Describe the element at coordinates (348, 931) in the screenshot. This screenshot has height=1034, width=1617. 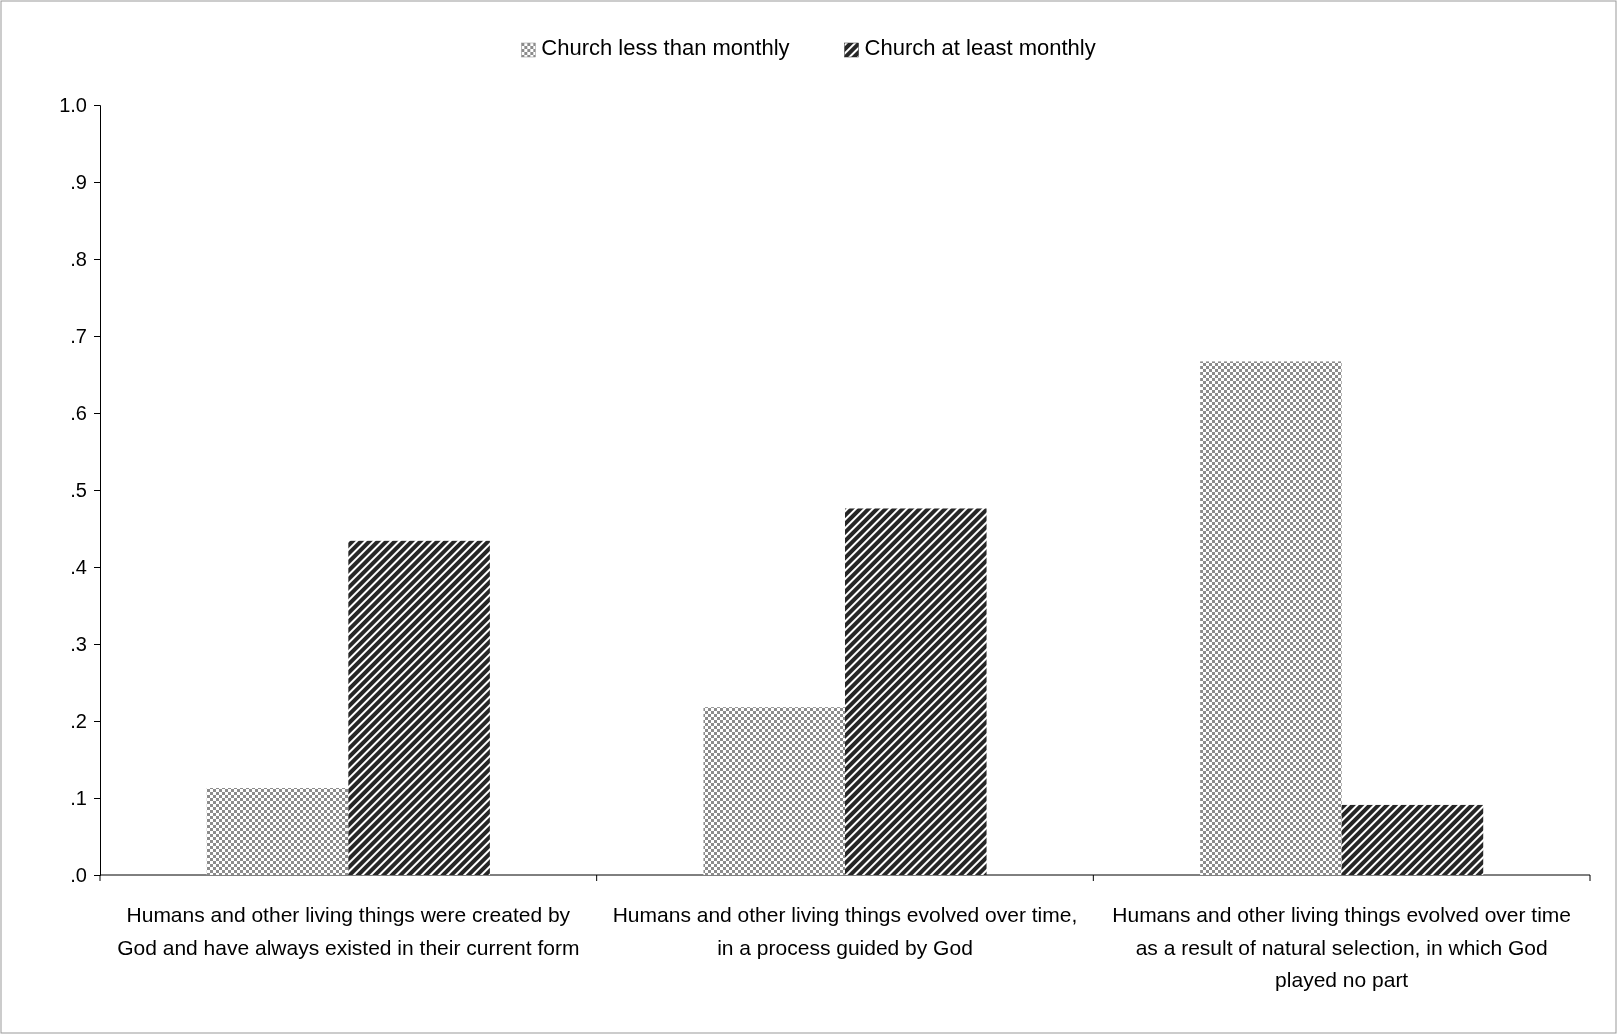
I see `x-tick-label: Humans and other living things were created by God and have always existed in their current form` at that location.